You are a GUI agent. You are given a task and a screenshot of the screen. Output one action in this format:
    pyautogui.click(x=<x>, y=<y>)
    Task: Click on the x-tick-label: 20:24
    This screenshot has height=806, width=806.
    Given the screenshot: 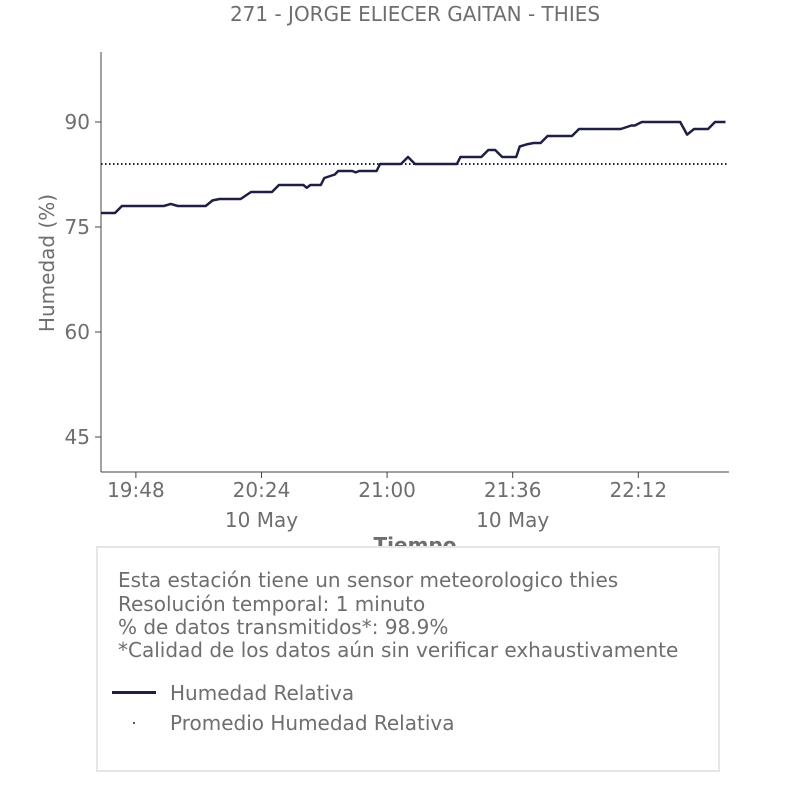 What is the action you would take?
    pyautogui.click(x=262, y=490)
    